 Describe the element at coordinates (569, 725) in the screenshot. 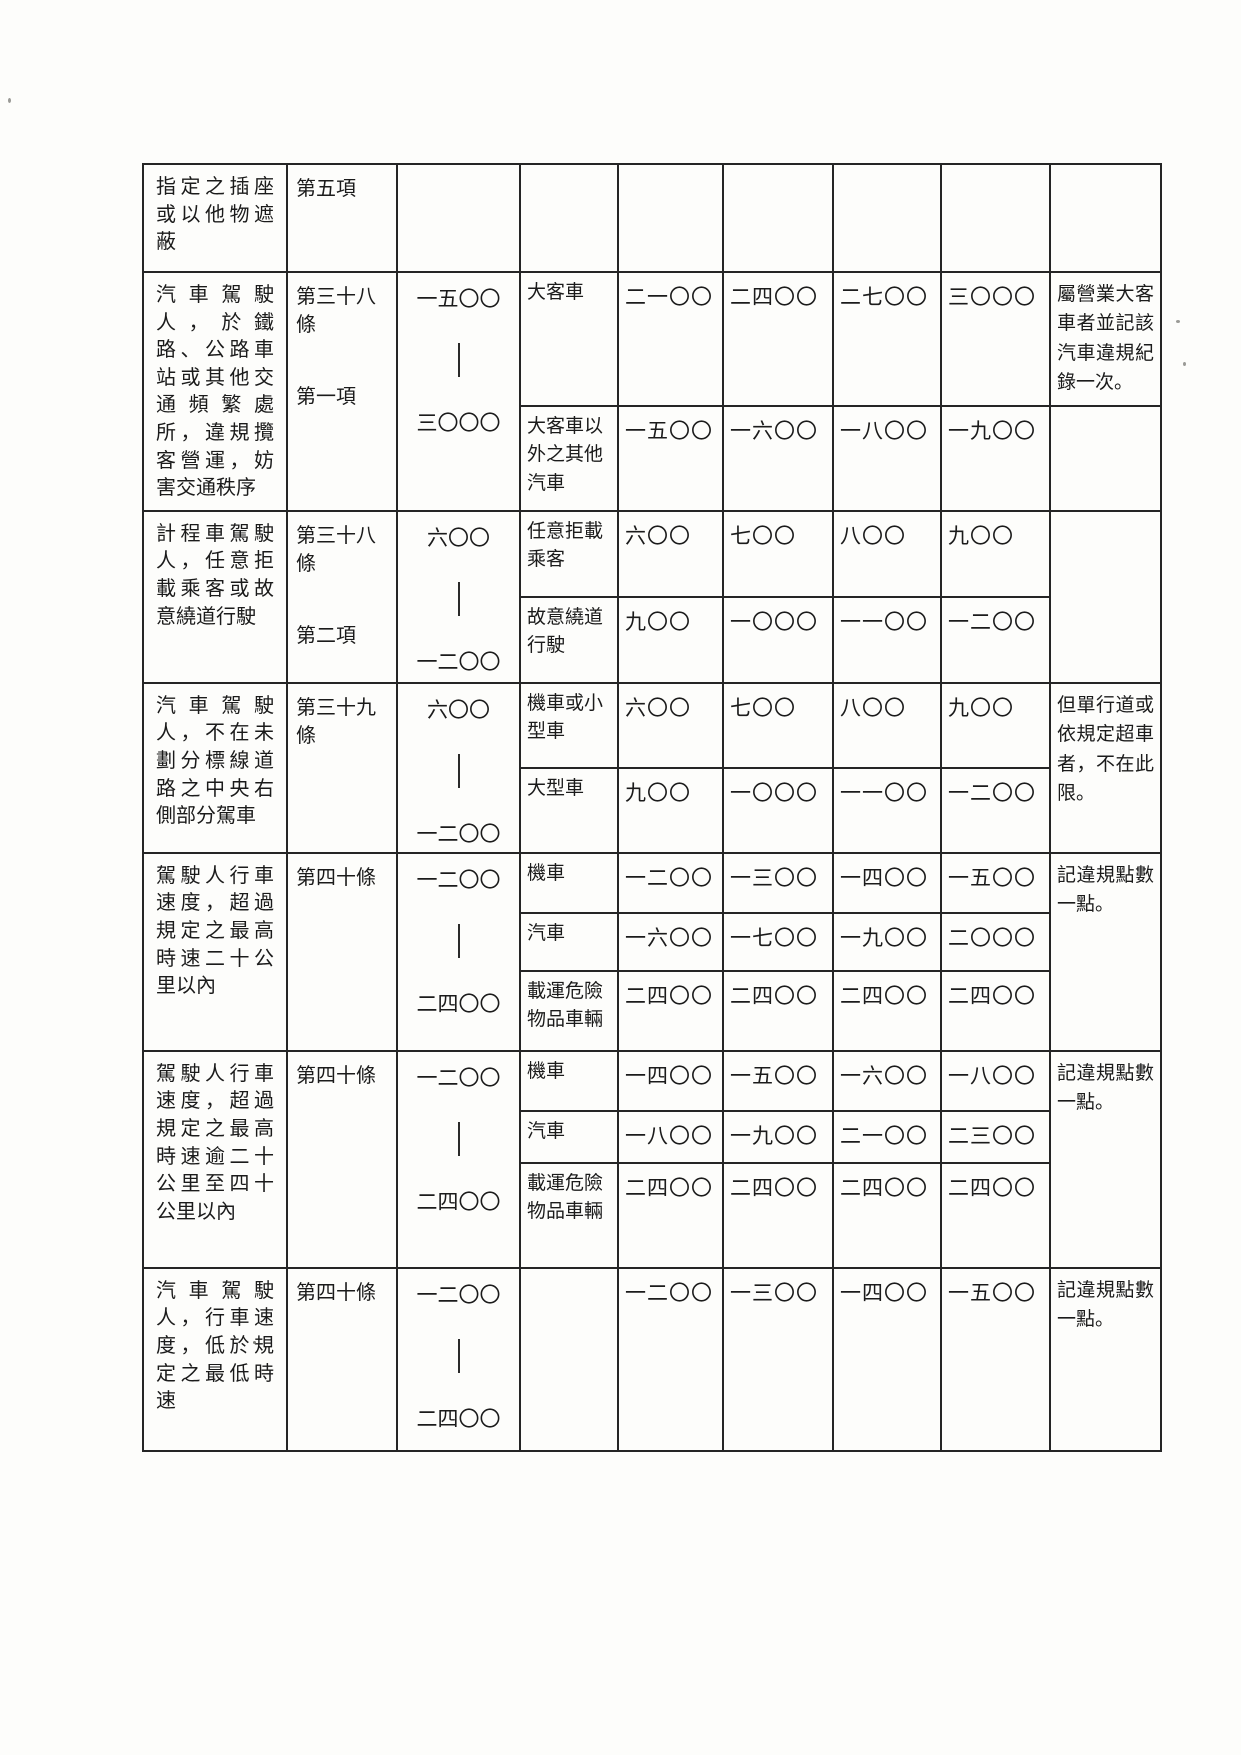

I see `vehicle-type-cell: 機車或小型車` at that location.